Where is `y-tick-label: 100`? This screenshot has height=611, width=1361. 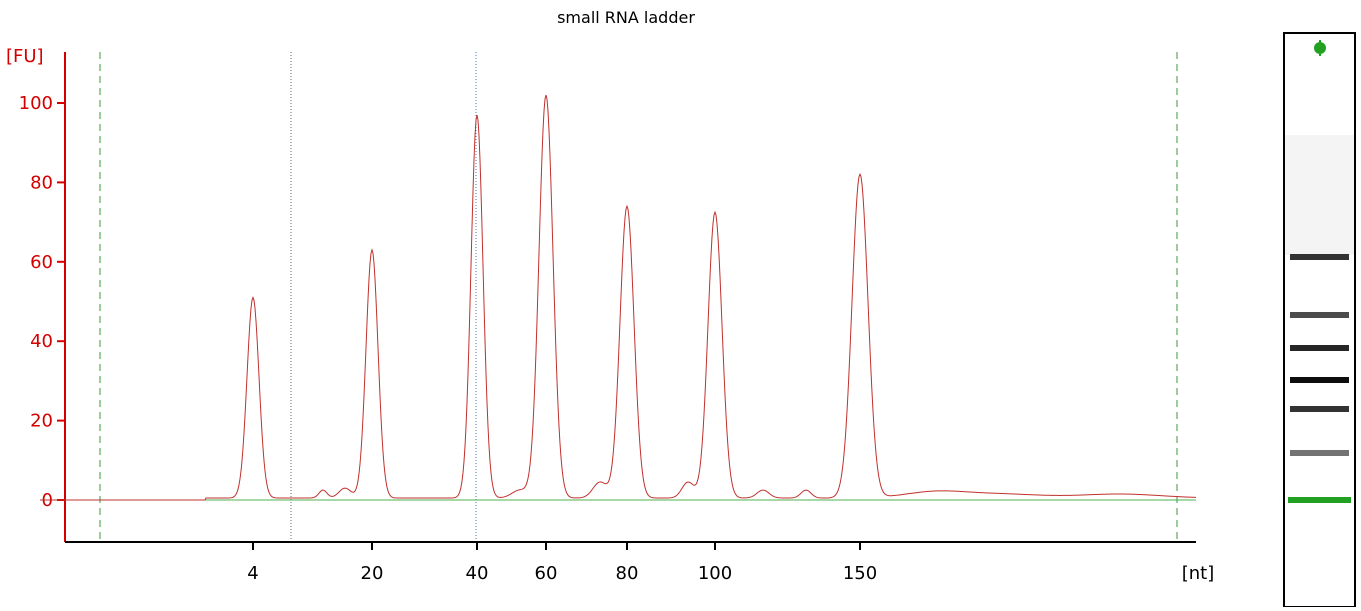 y-tick-label: 100 is located at coordinates (36, 103).